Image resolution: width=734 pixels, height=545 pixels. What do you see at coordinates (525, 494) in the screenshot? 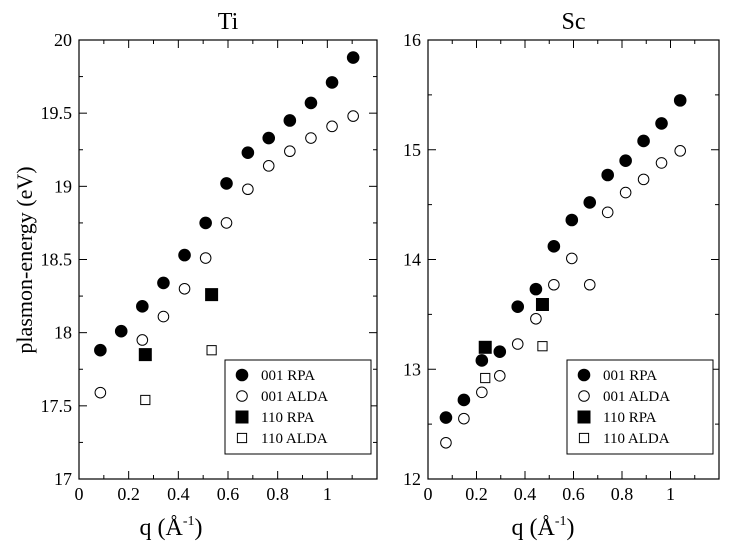
I see `x-tick-label: 0.4` at bounding box center [525, 494].